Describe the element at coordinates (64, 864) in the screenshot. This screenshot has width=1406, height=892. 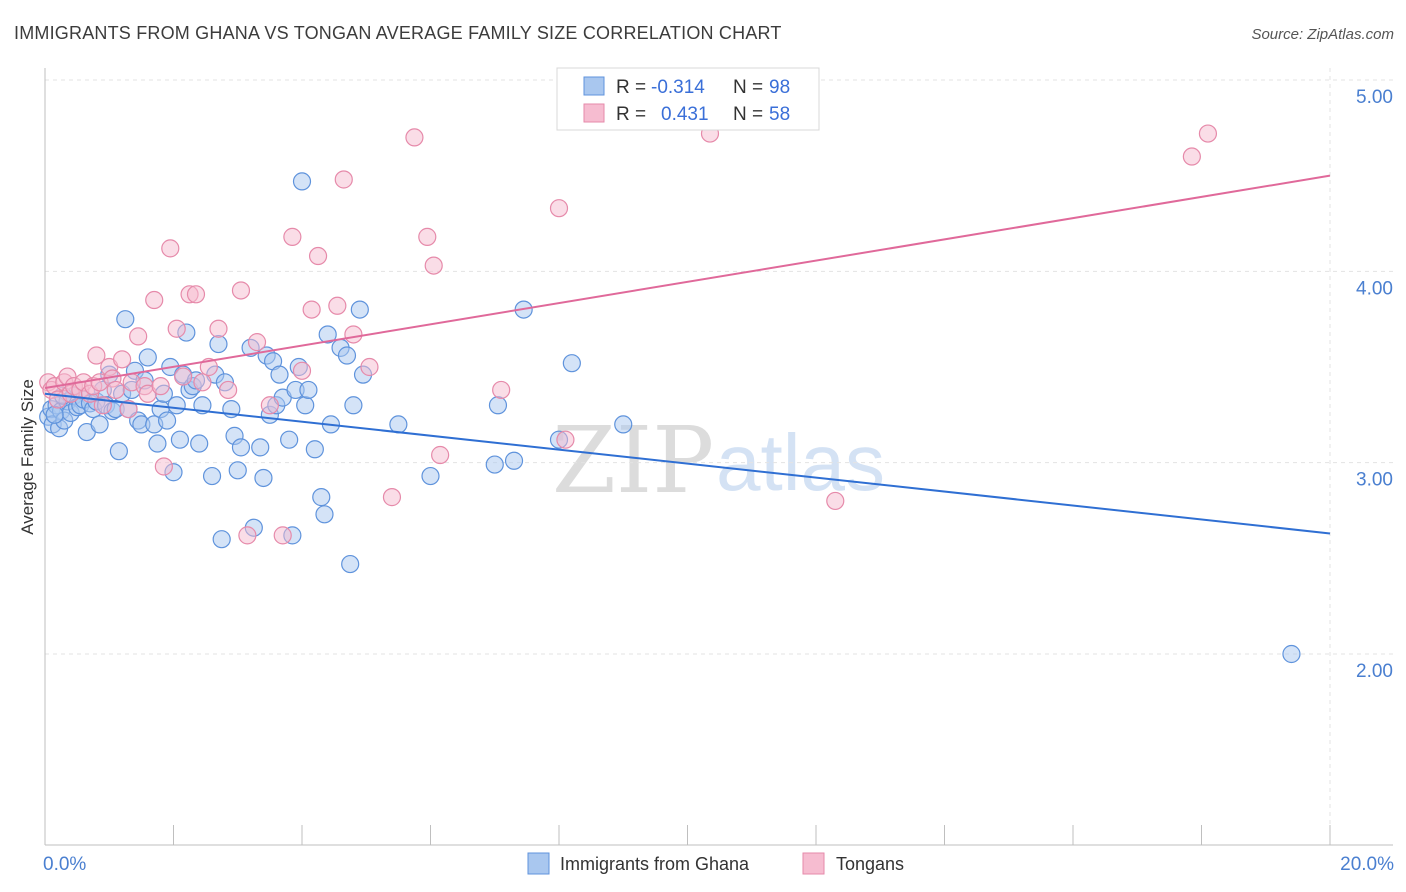
I see `x-tick-label-min: 0.0%` at that location.